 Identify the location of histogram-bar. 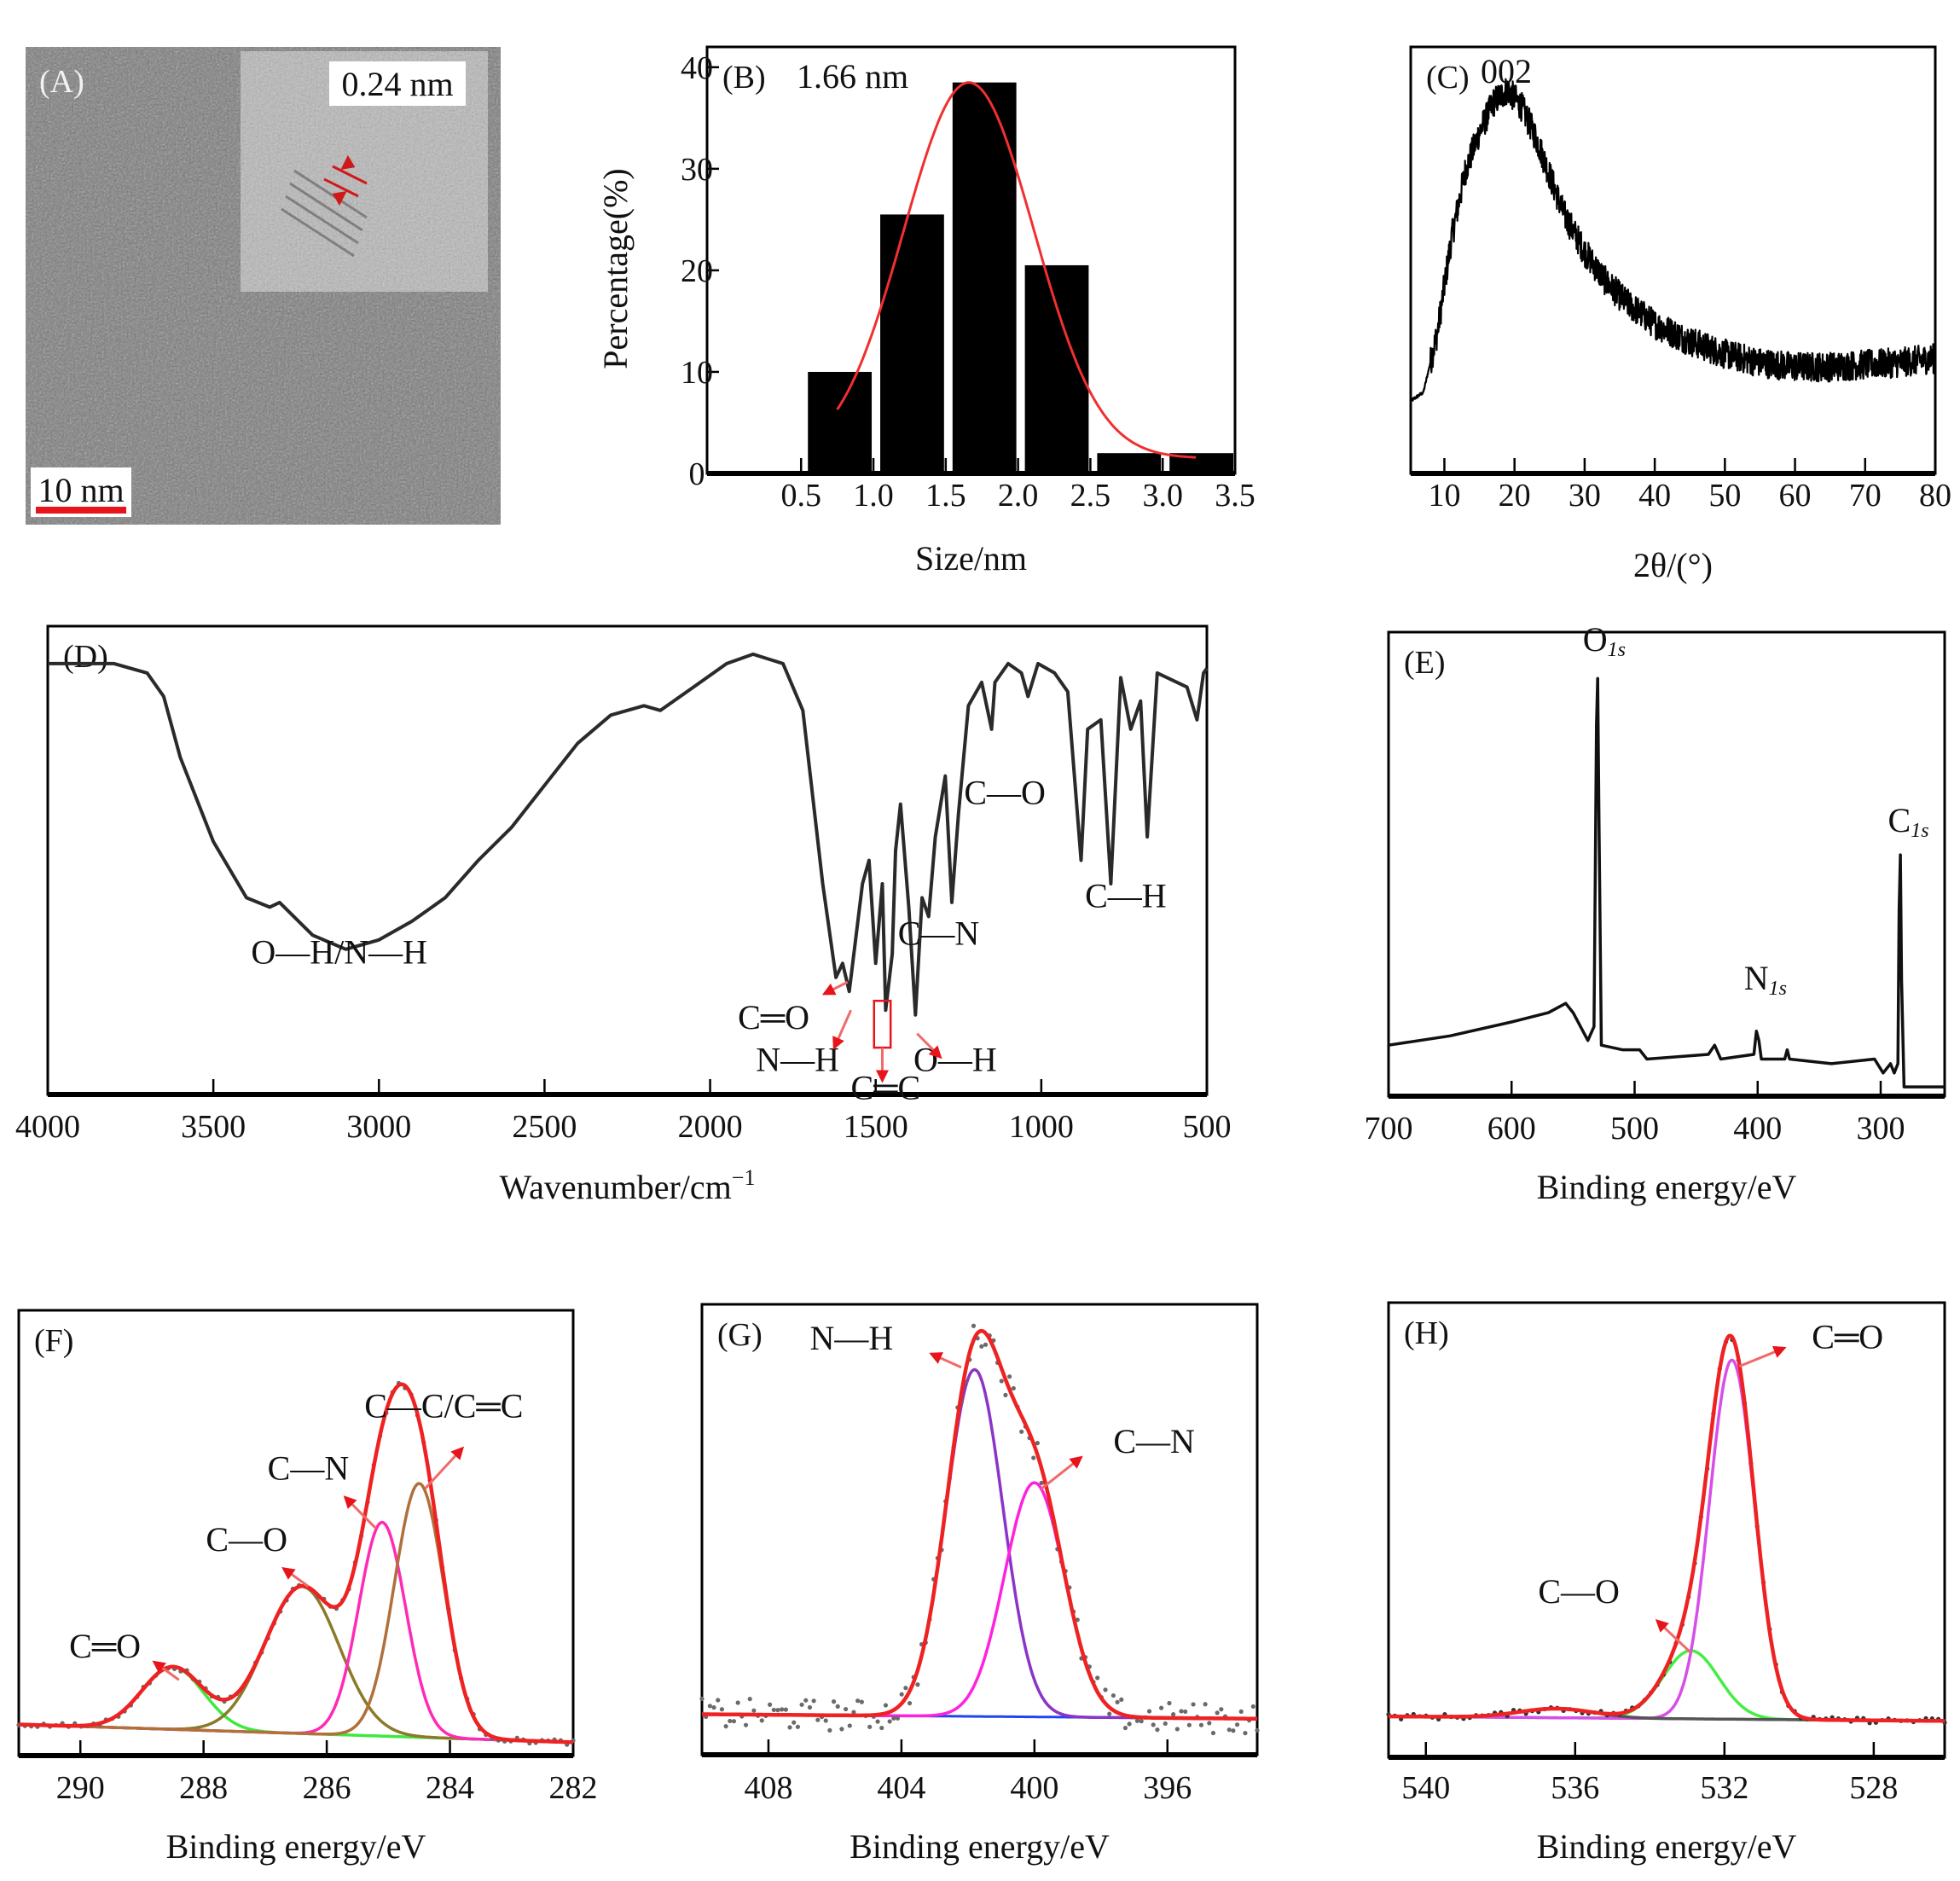
(984, 278).